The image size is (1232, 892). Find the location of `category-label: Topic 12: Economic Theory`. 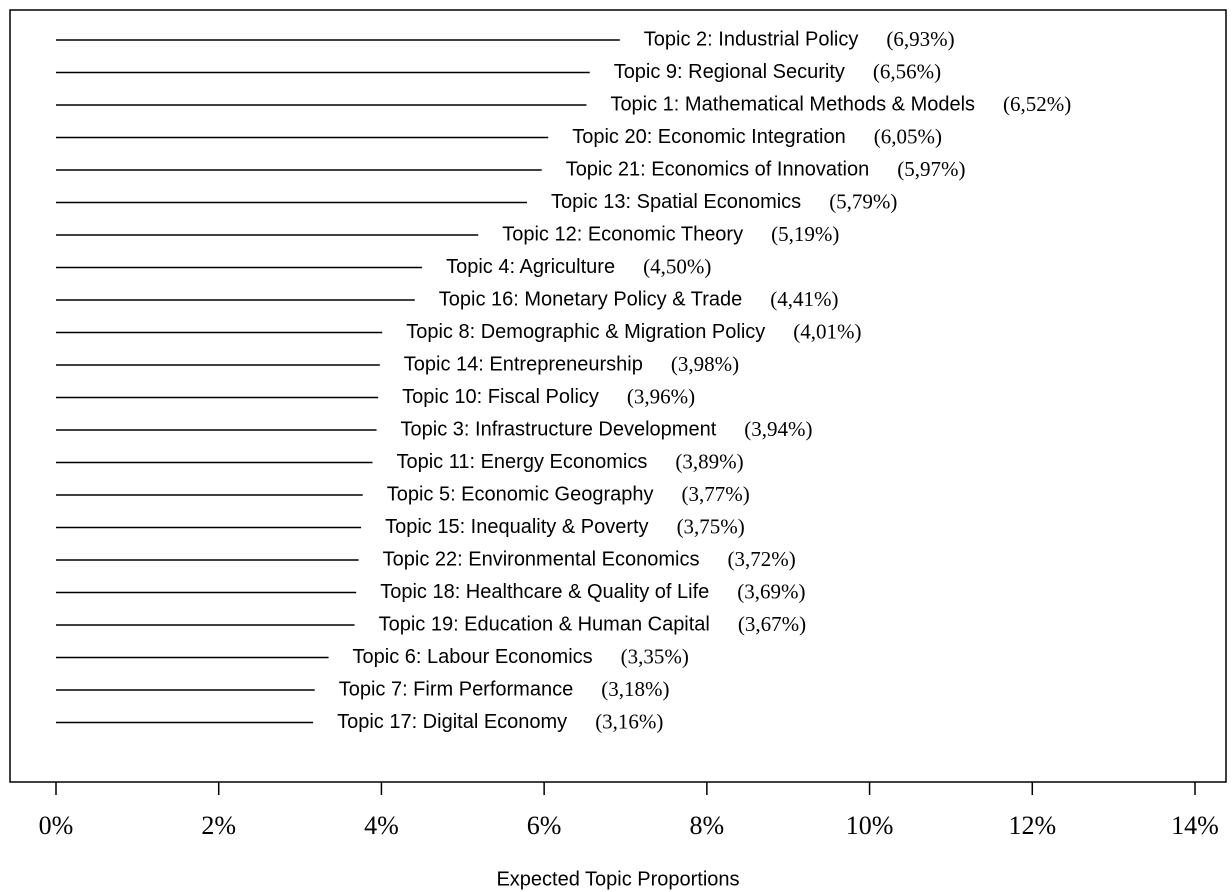

category-label: Topic 12: Economic Theory is located at coordinates (622, 234).